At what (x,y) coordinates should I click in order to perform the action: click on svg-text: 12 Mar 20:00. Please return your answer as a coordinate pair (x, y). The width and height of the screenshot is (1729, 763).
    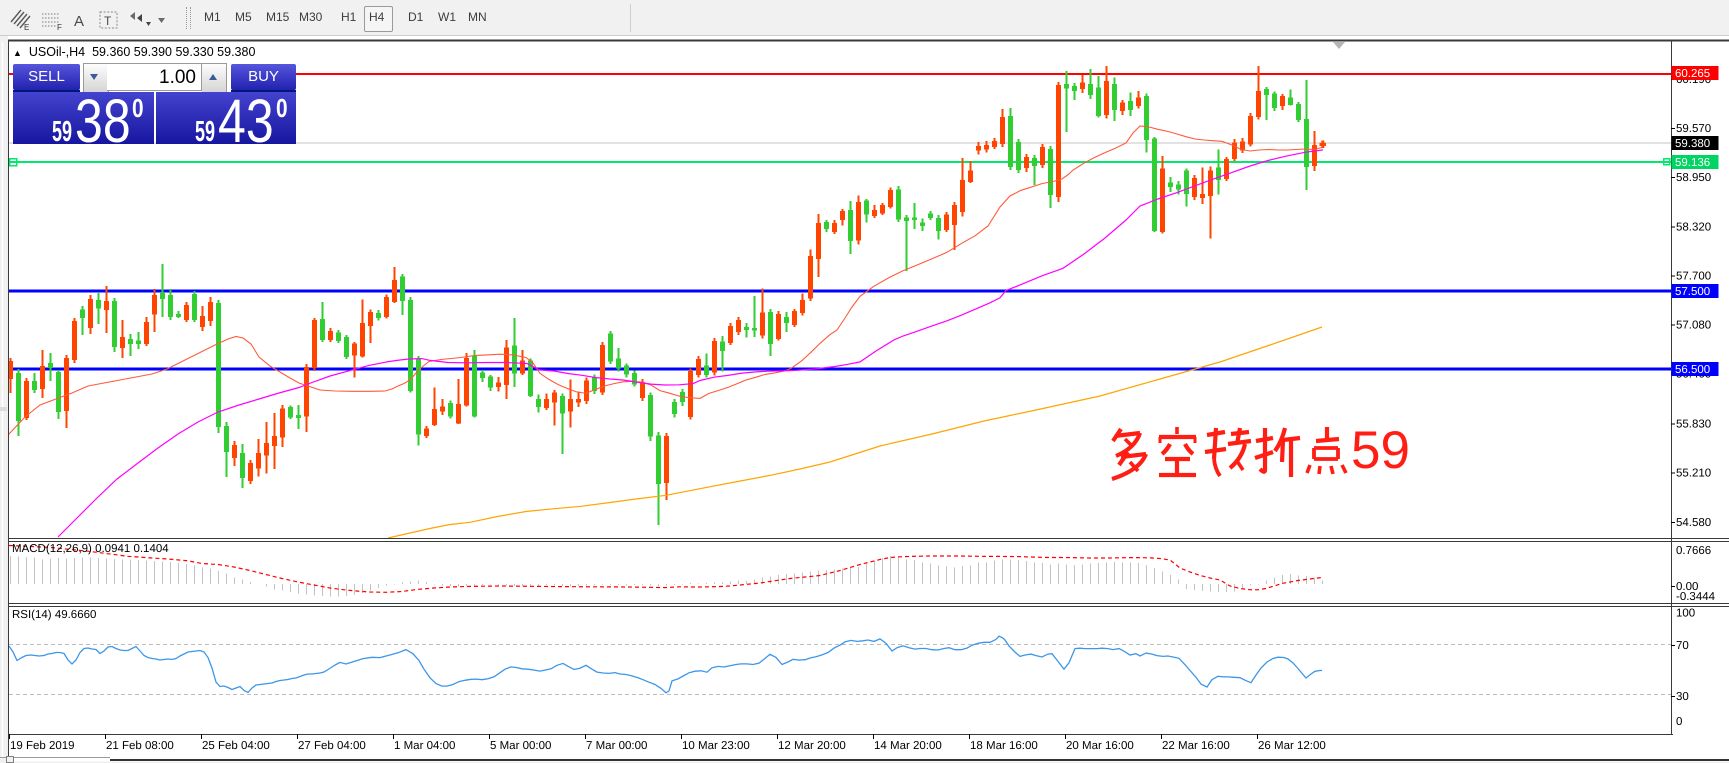
    Looking at the image, I should click on (812, 746).